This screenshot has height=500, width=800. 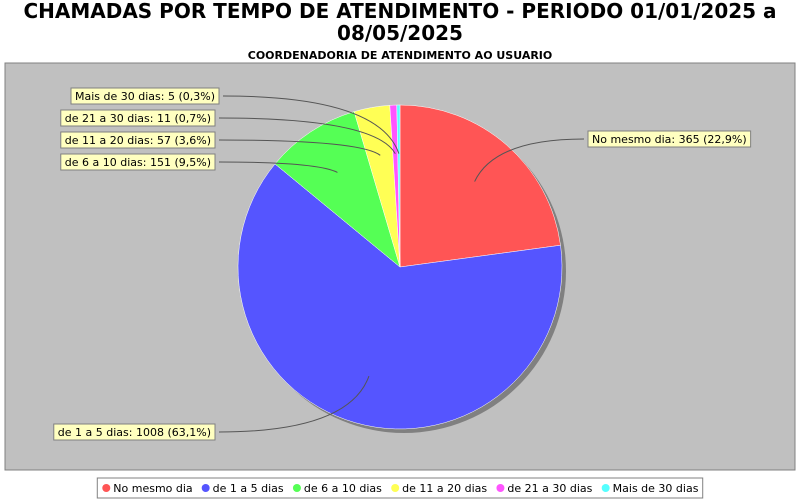 I want to click on data-label: de 1 a 5 dias: 1008 (63,1%), so click(x=134, y=432).